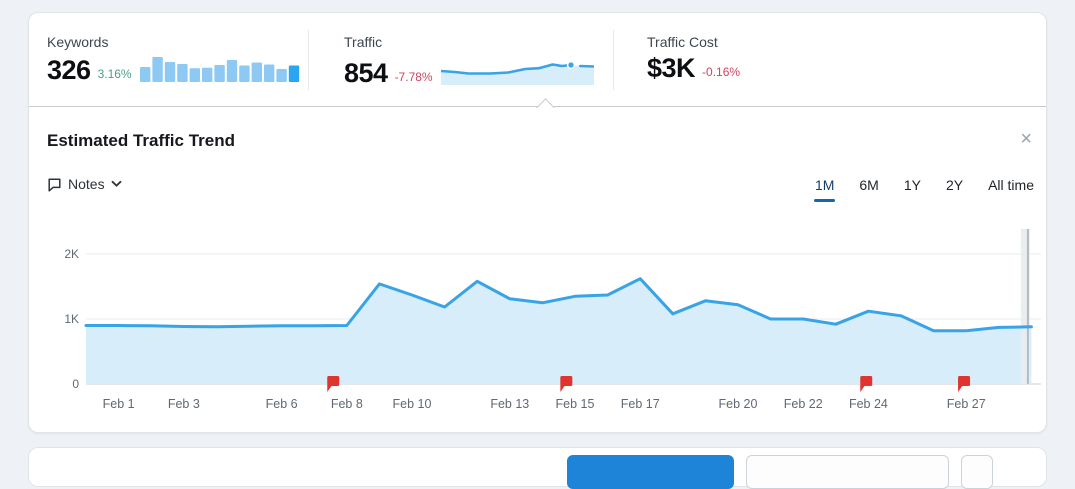 The height and width of the screenshot is (489, 1075). I want to click on current-period-band, so click(1025, 306).